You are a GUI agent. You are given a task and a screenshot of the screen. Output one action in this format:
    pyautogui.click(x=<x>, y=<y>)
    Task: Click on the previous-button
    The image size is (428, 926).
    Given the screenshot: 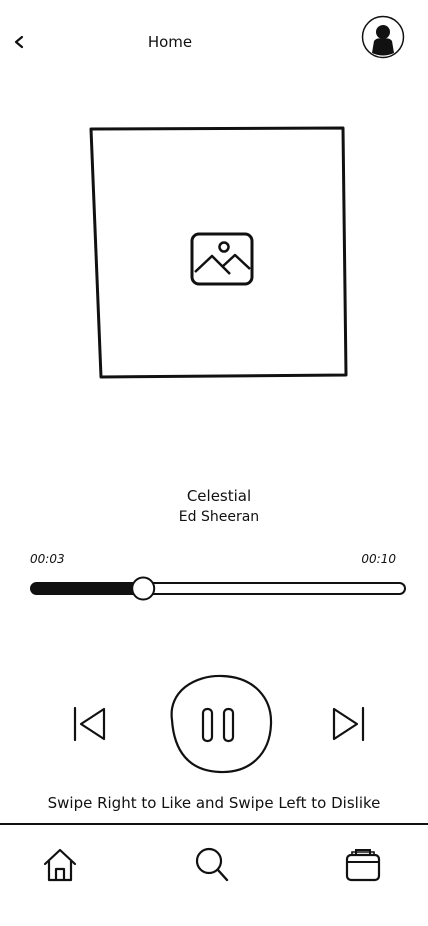 What is the action you would take?
    pyautogui.click(x=90, y=724)
    